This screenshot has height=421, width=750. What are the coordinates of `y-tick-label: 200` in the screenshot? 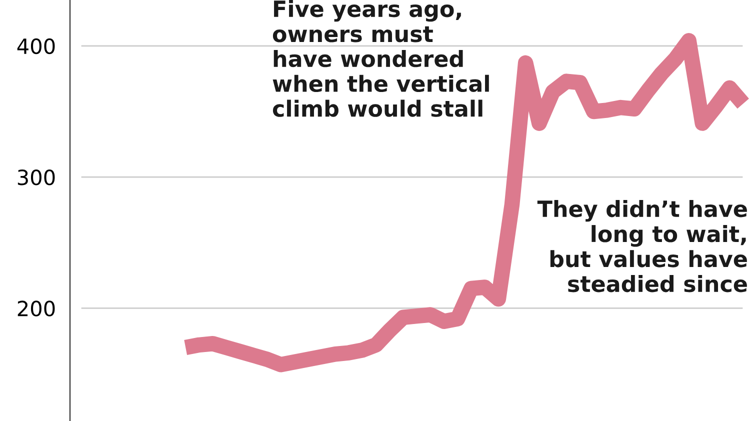 It's located at (36, 308).